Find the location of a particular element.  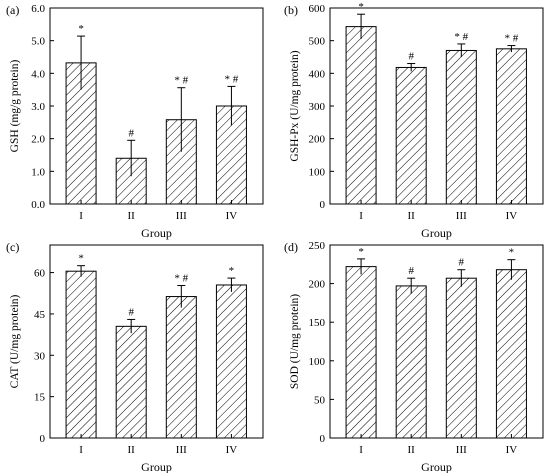

panel-label: (c) is located at coordinates (12, 247).